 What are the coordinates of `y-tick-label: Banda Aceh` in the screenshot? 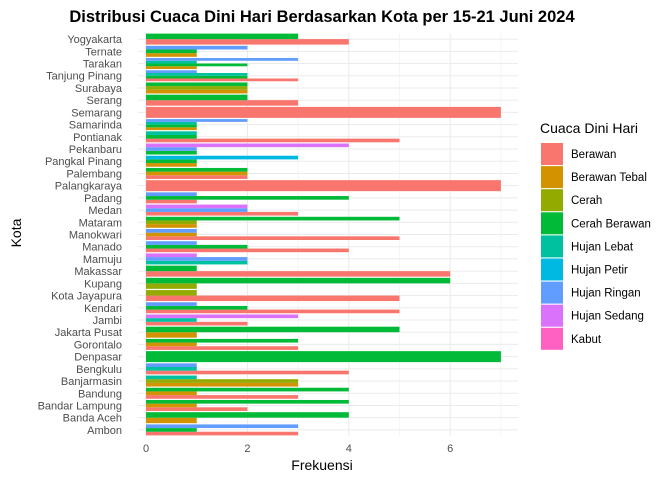 It's located at (92, 419).